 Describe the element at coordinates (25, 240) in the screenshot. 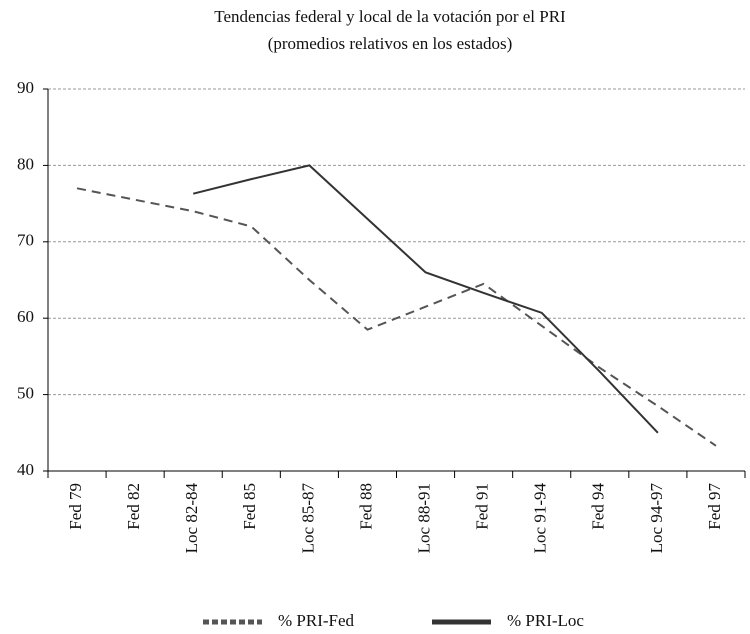

I see `y-tick-label: 70` at that location.